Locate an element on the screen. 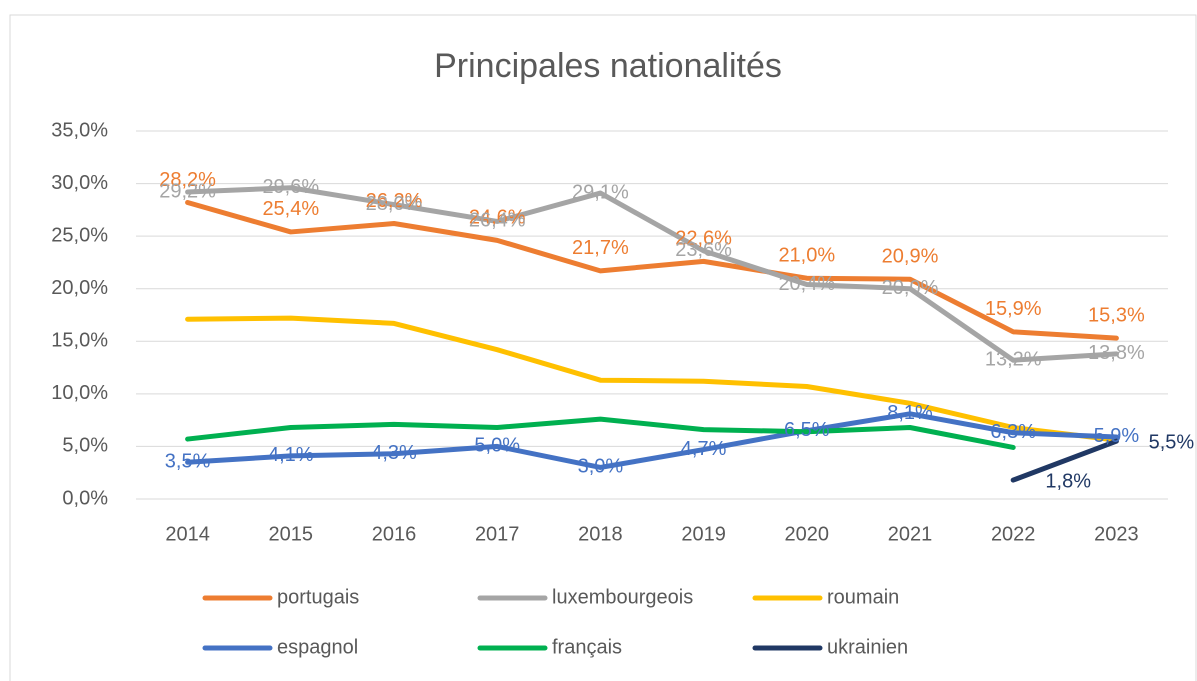  legend-label: ukrainien is located at coordinates (867, 647).